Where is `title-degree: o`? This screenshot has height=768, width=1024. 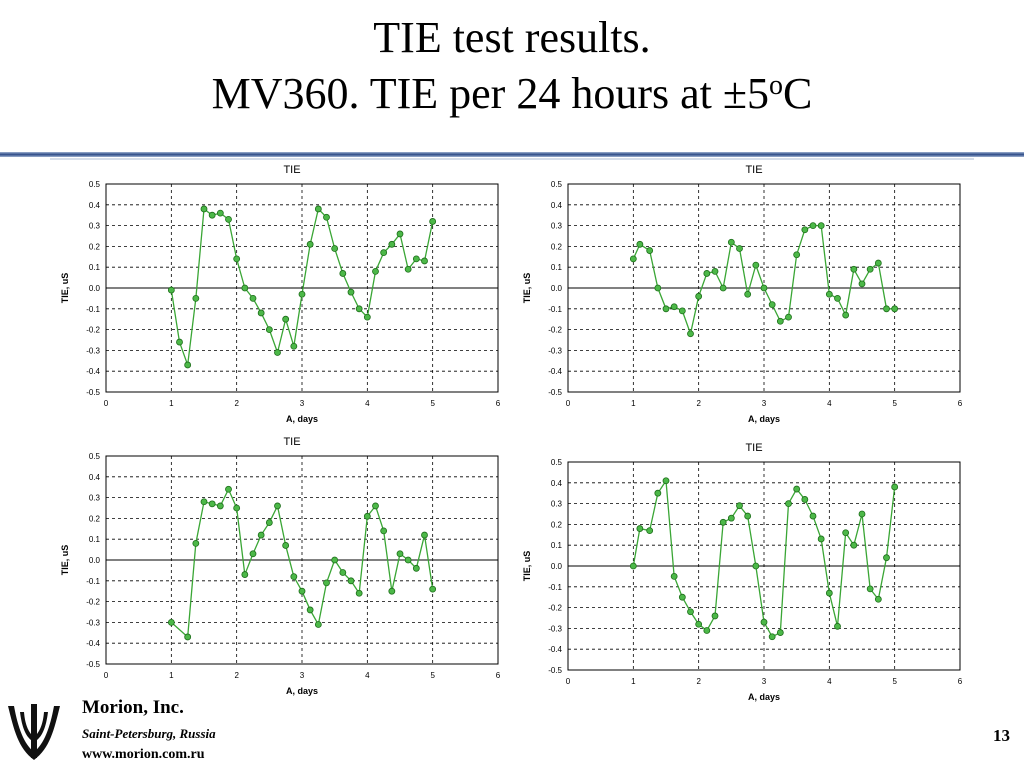
title-degree: o is located at coordinates (776, 85).